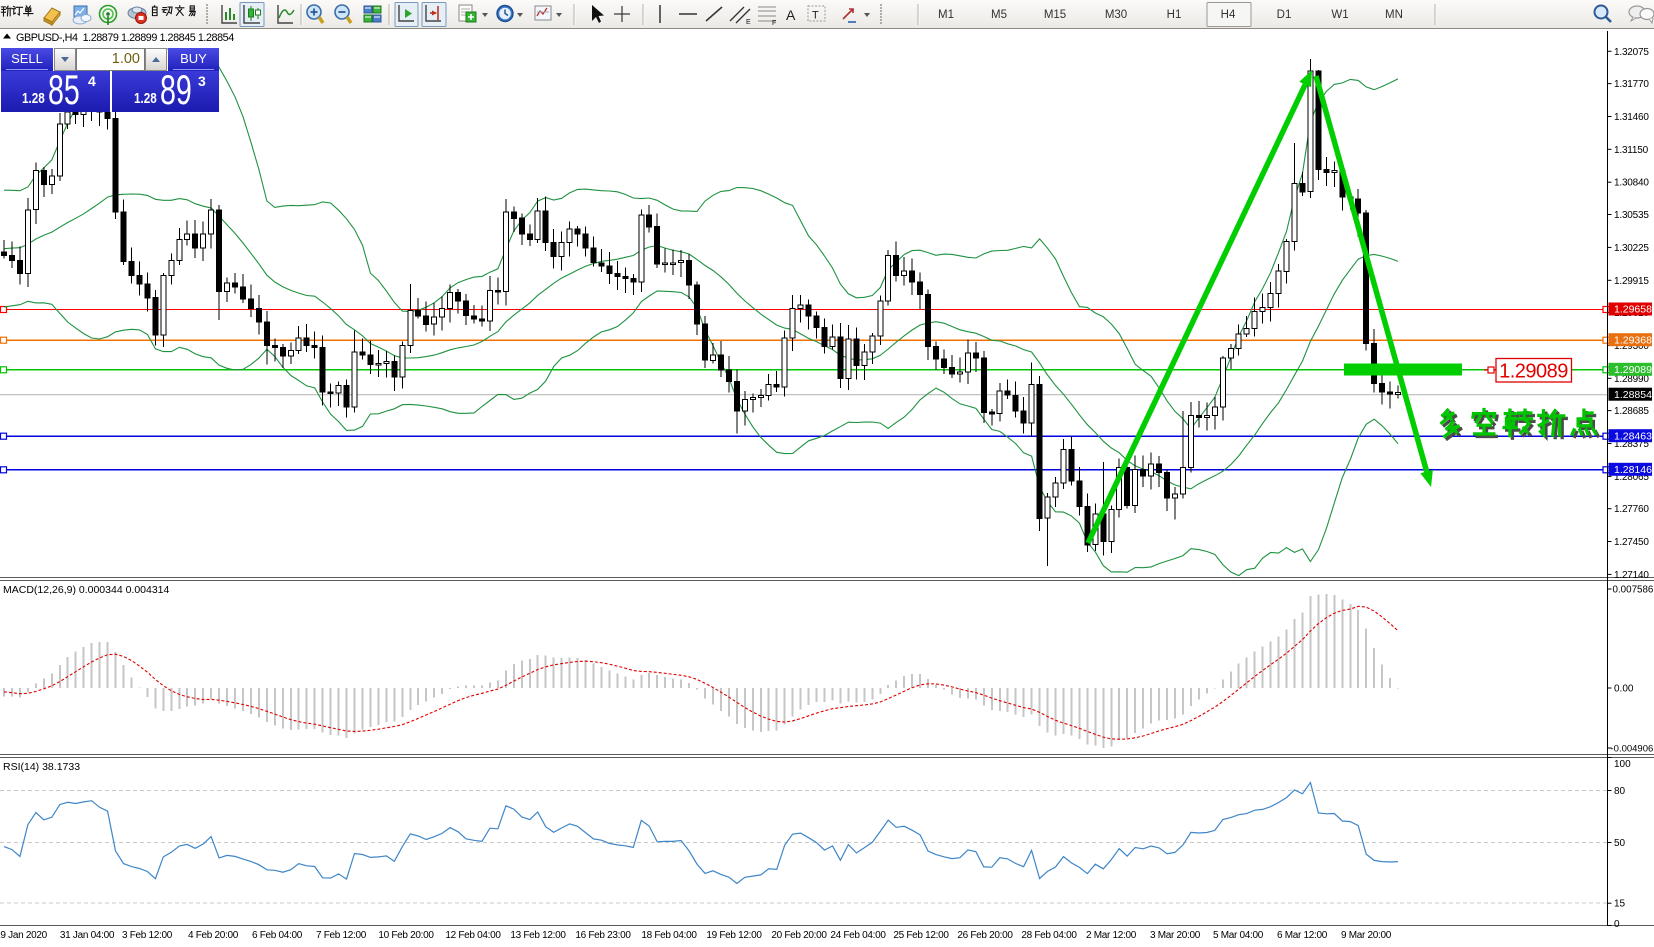 This screenshot has height=947, width=1654. What do you see at coordinates (734, 935) in the screenshot?
I see `svg-text: 19 Feb 12:00` at bounding box center [734, 935].